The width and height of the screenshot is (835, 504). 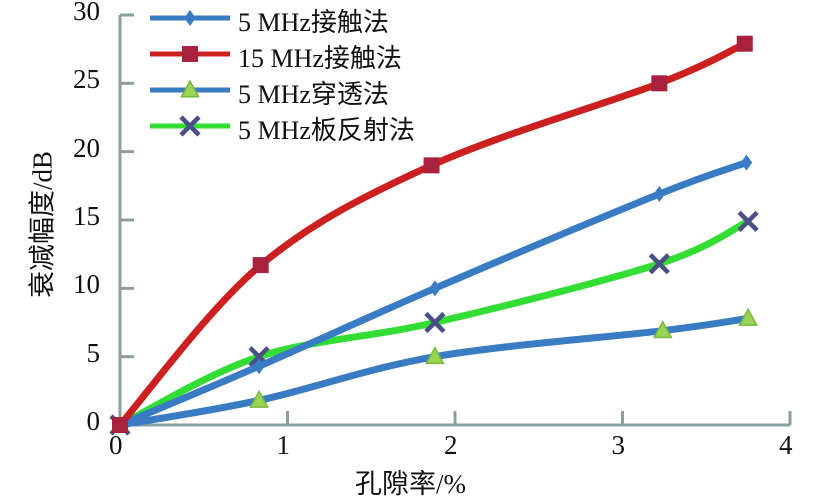 I want to click on x-axis-ticks, so click(x=455, y=418).